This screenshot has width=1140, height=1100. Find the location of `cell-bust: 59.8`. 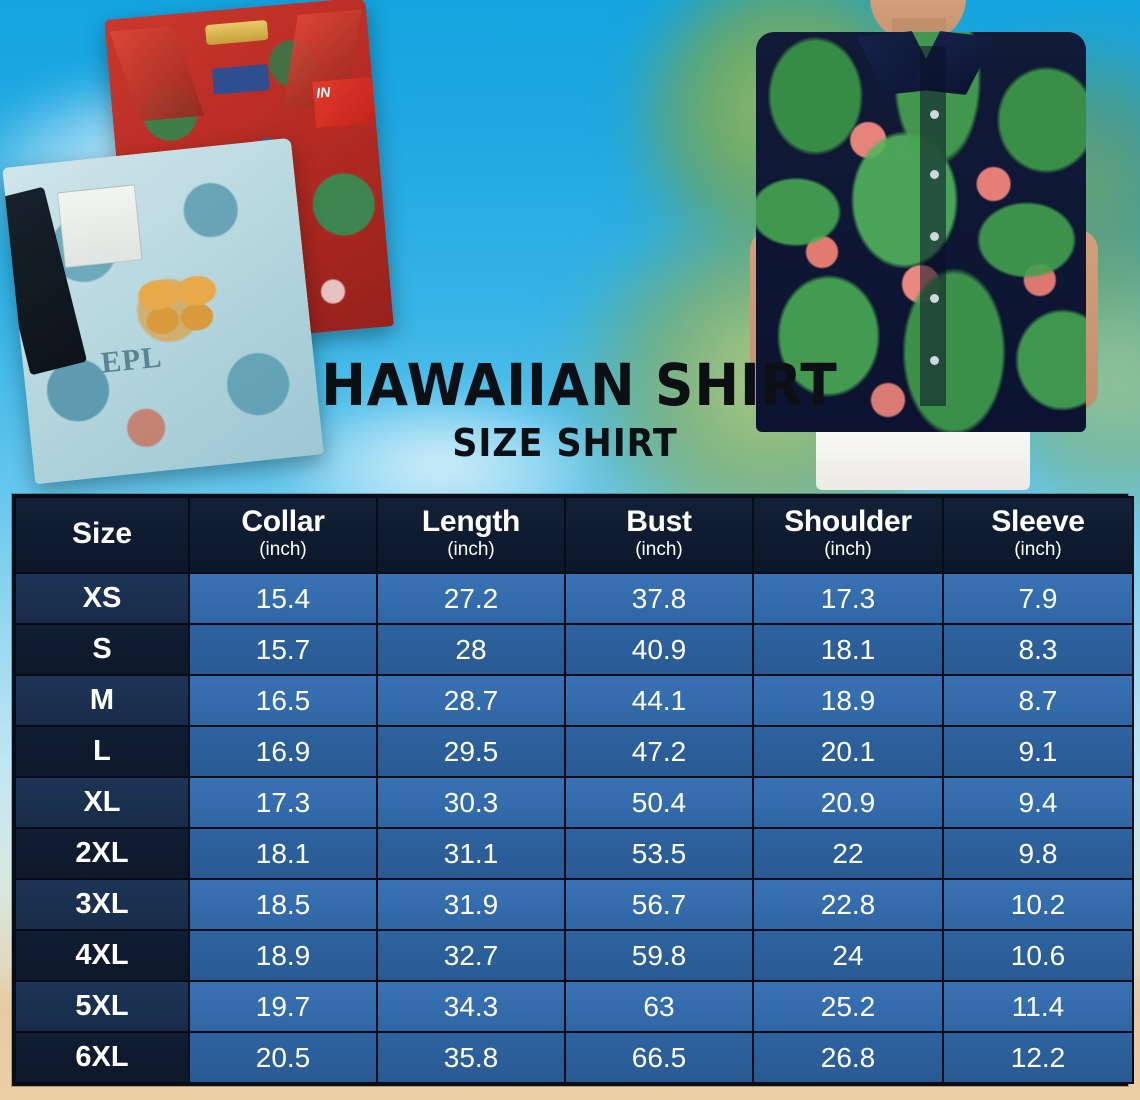

cell-bust: 59.8 is located at coordinates (659, 955).